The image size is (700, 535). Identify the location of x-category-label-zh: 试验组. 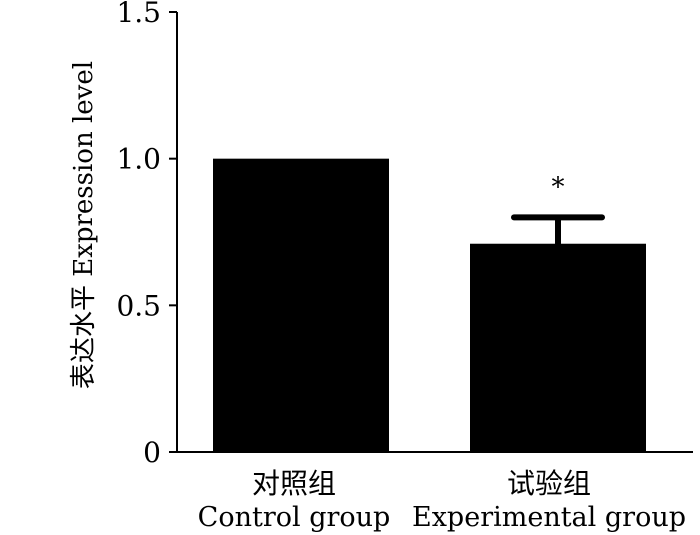
(549, 483).